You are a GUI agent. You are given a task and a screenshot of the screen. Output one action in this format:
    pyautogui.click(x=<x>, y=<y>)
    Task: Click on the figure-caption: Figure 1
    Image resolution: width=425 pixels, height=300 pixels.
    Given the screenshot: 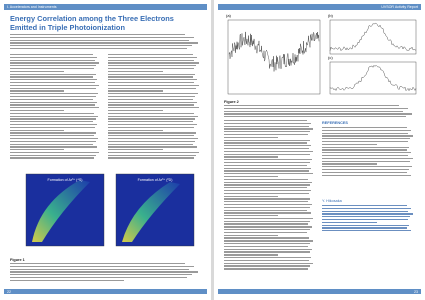 What is the action you would take?
    pyautogui.click(x=17, y=260)
    